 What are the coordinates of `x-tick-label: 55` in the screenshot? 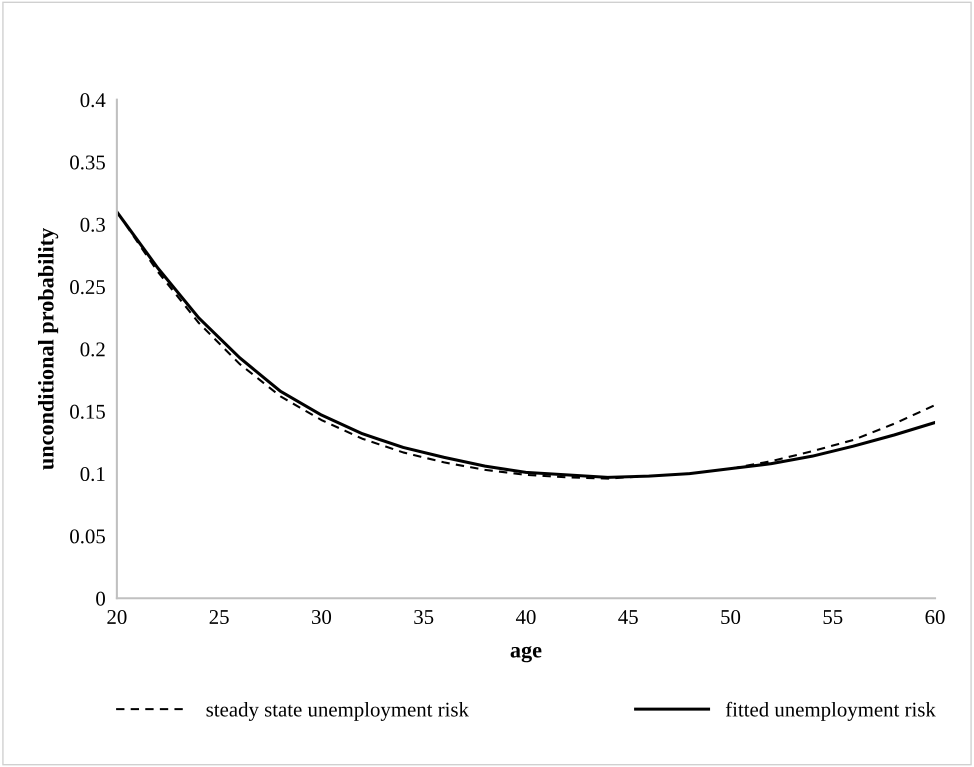 It's located at (833, 617).